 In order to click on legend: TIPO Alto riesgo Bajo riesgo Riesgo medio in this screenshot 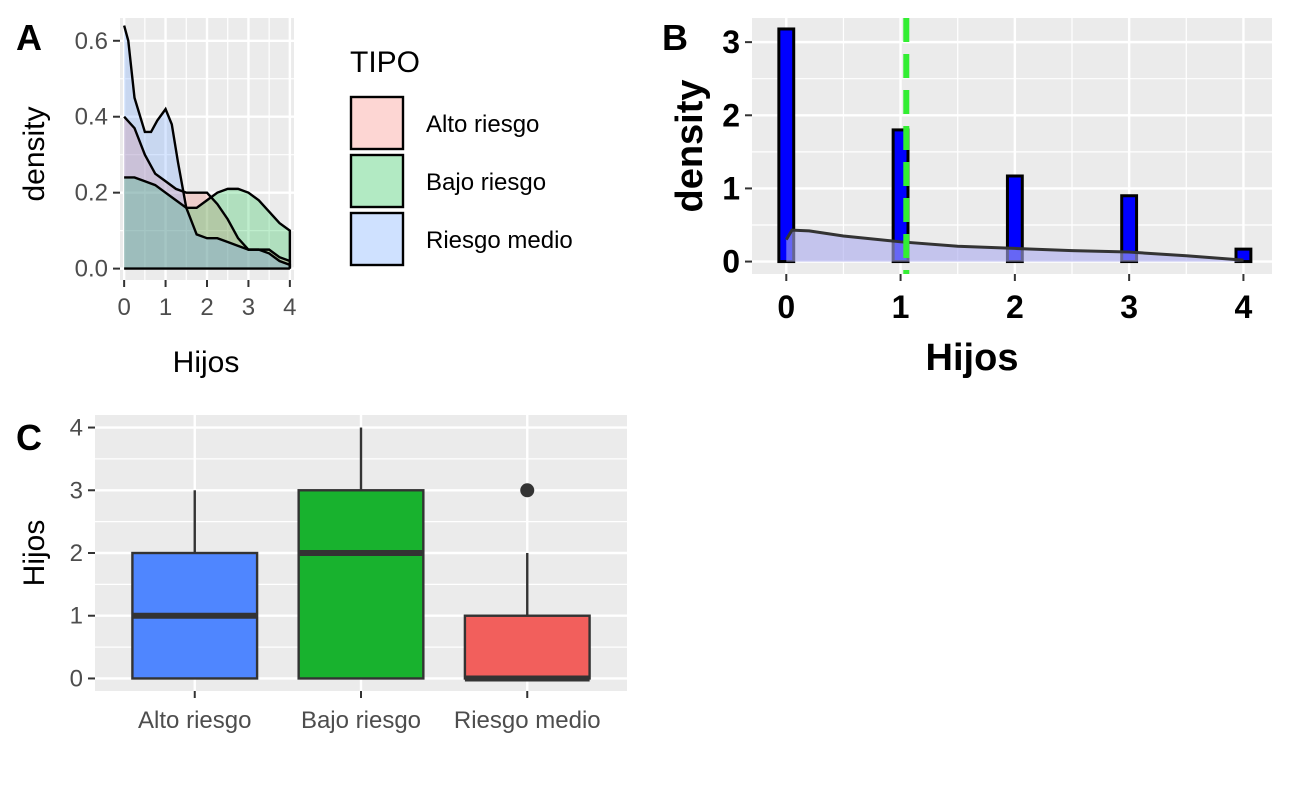, I will do `click(461, 156)`.